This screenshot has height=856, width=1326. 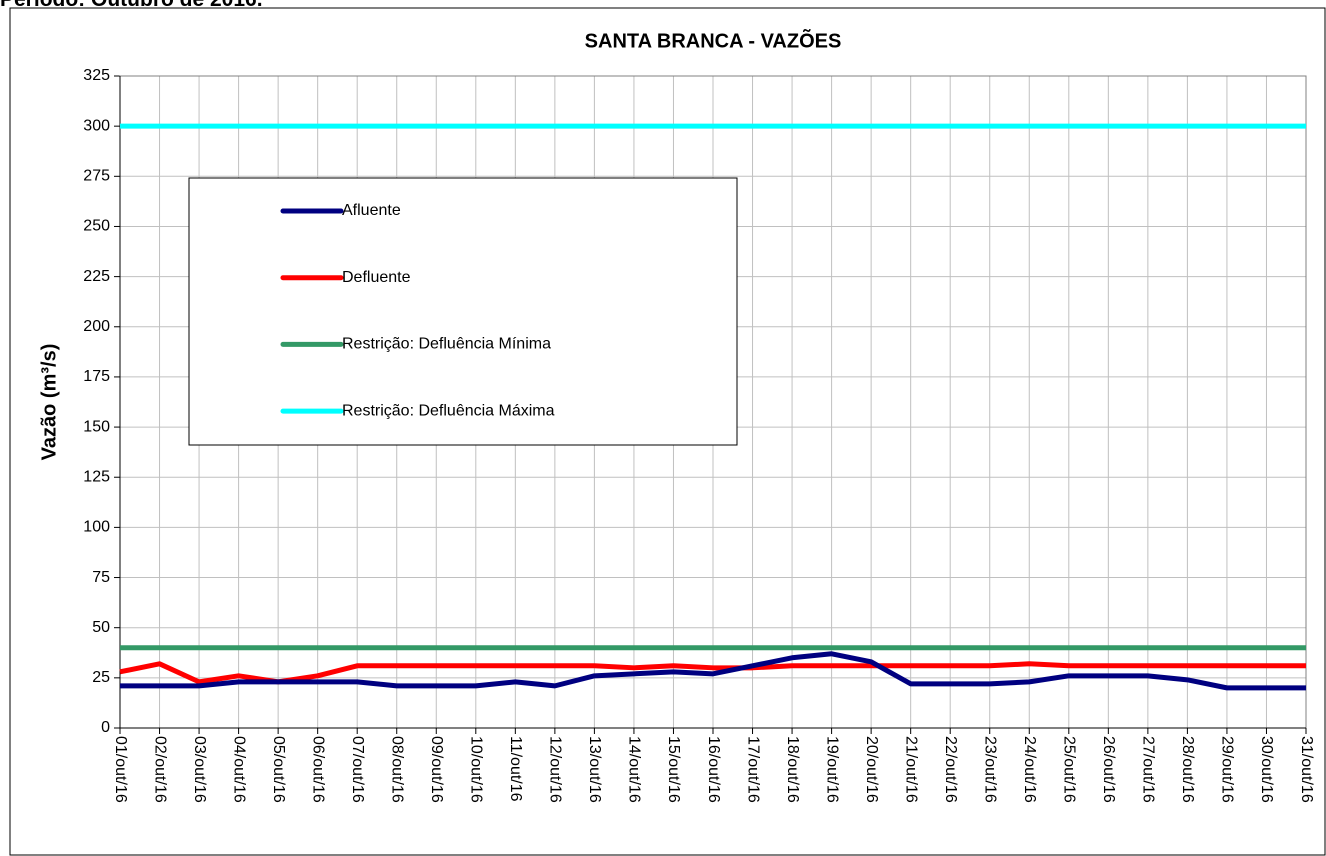 I want to click on y-tick-label: 275, so click(x=96, y=176).